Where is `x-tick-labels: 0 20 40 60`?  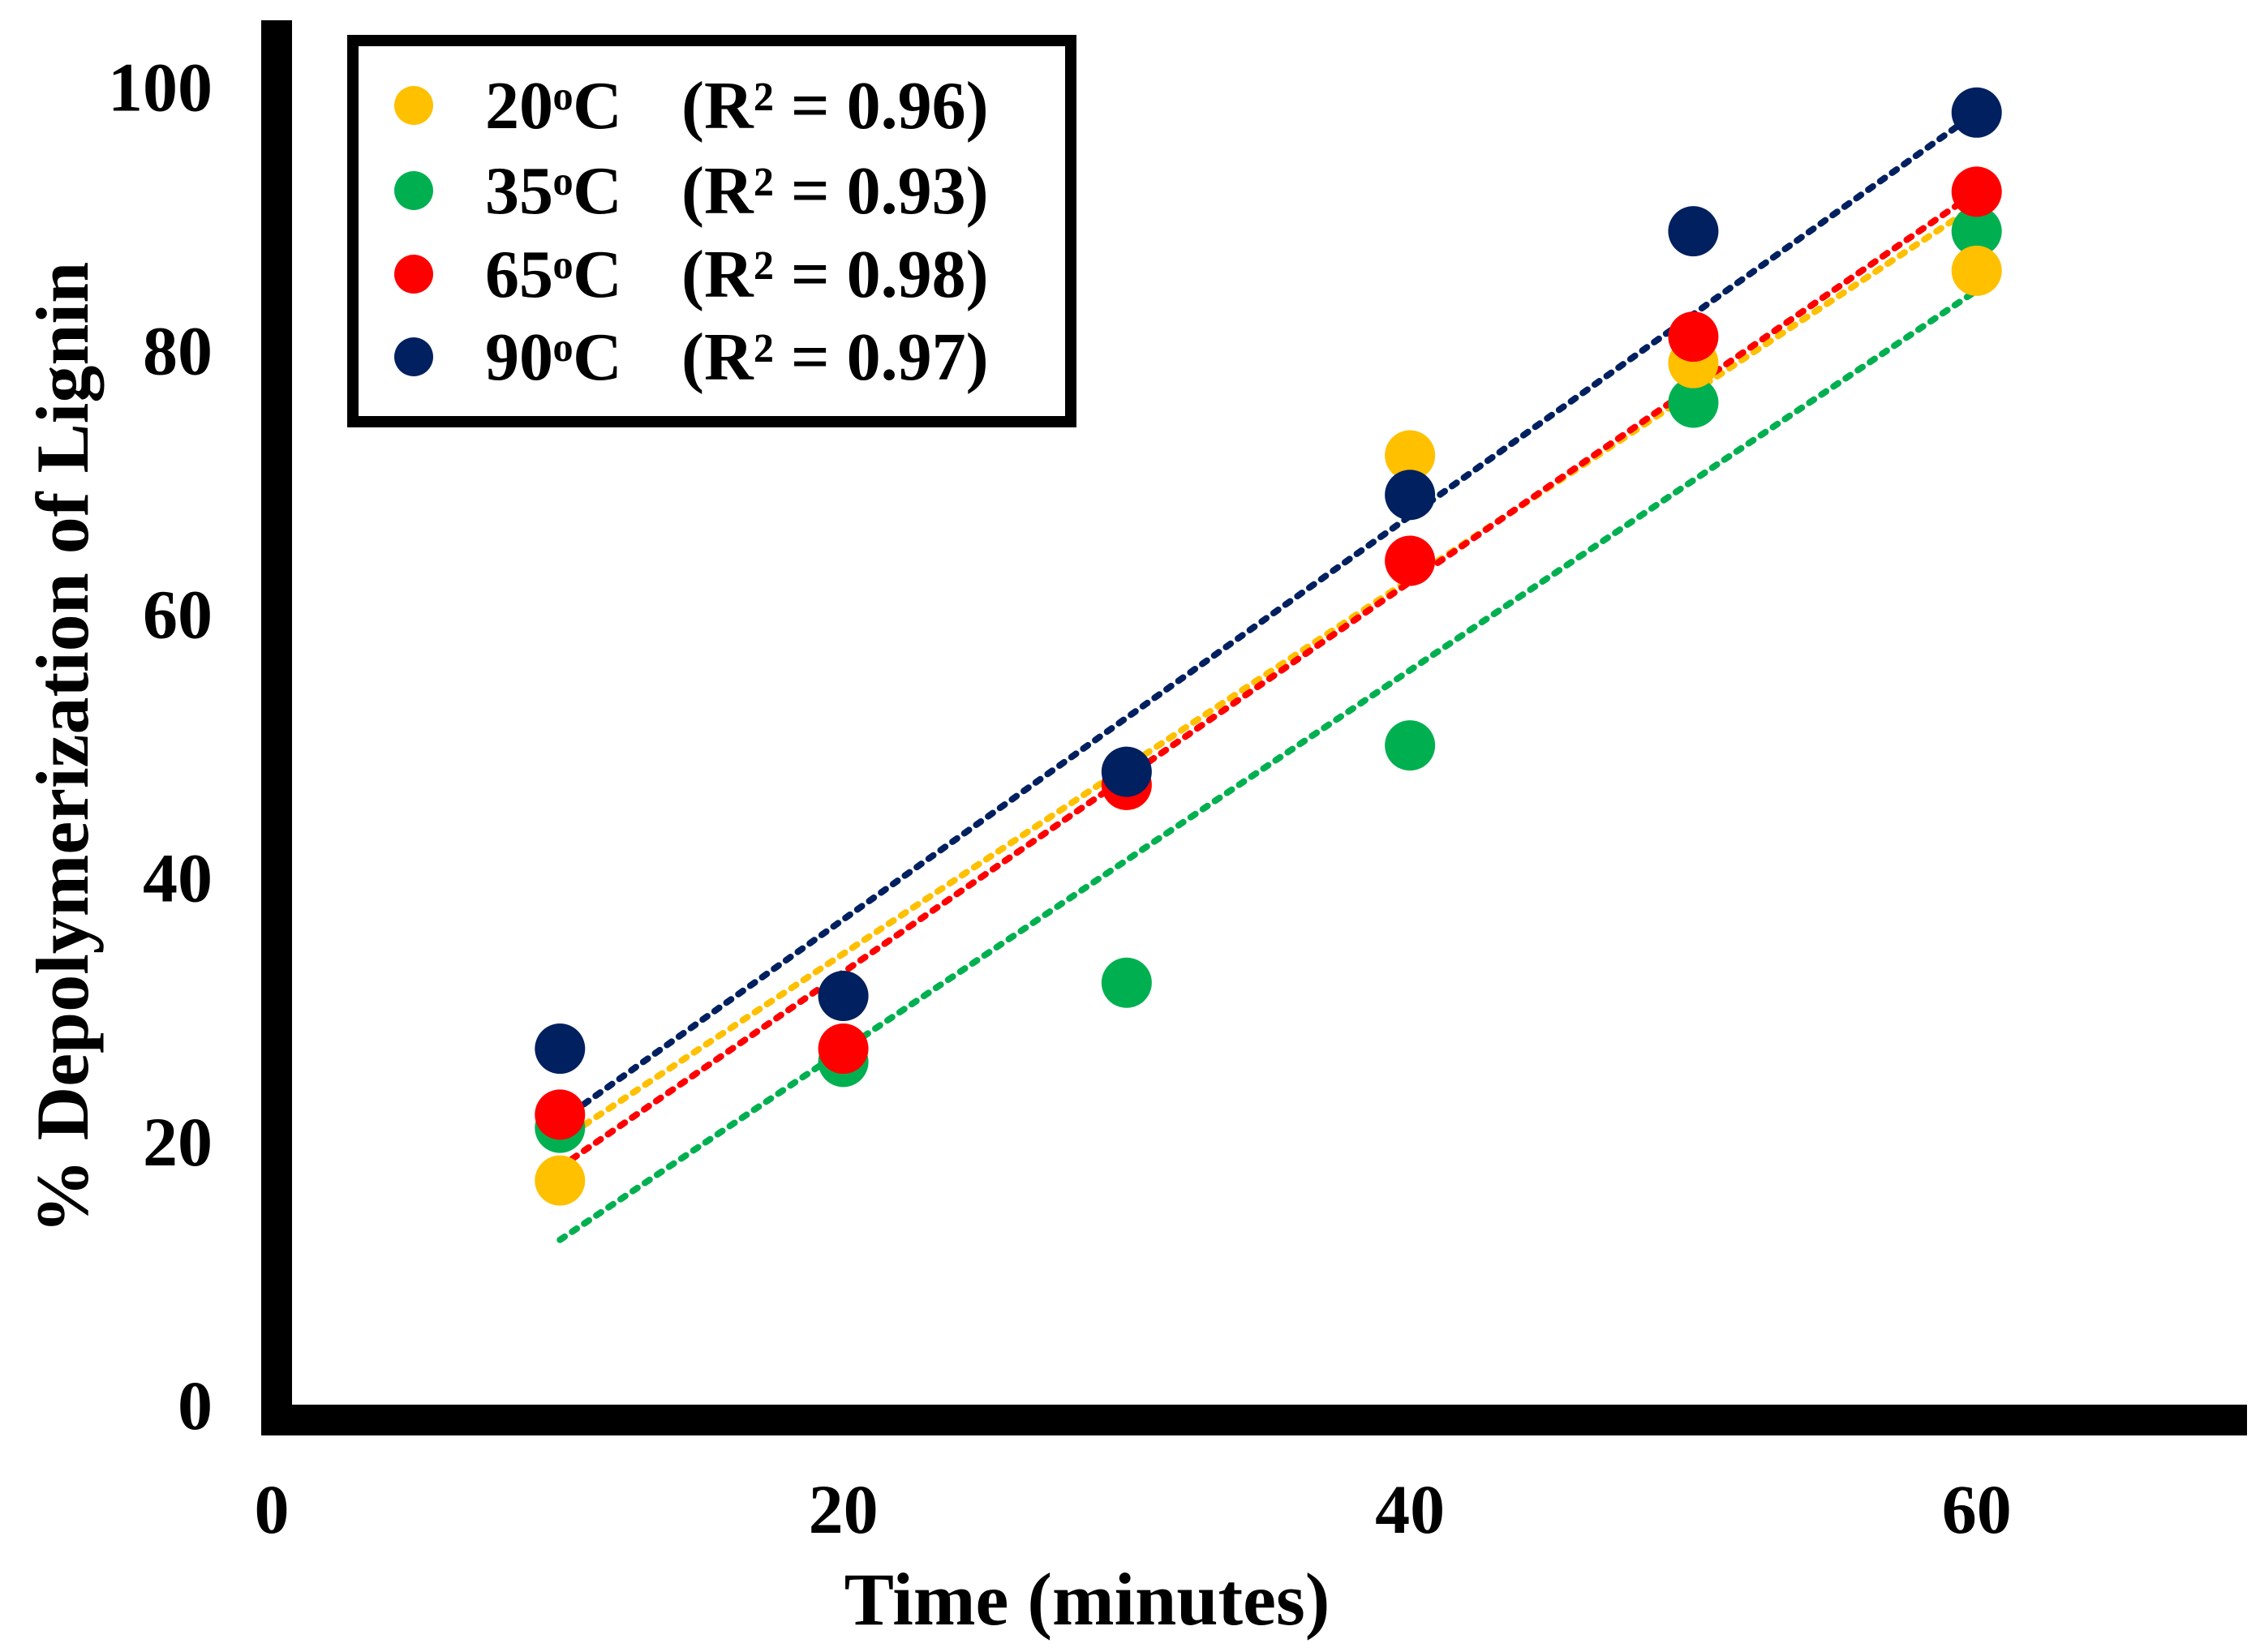 x-tick-labels: 0 20 40 60 is located at coordinates (1134, 1509).